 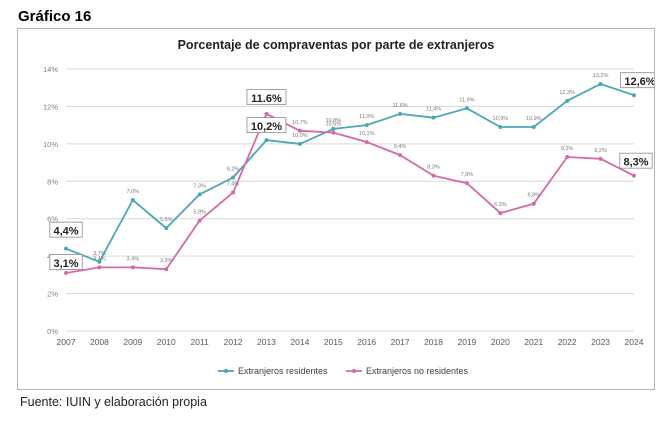 What do you see at coordinates (199, 186) in the screenshot?
I see `data-label: 7,3%` at bounding box center [199, 186].